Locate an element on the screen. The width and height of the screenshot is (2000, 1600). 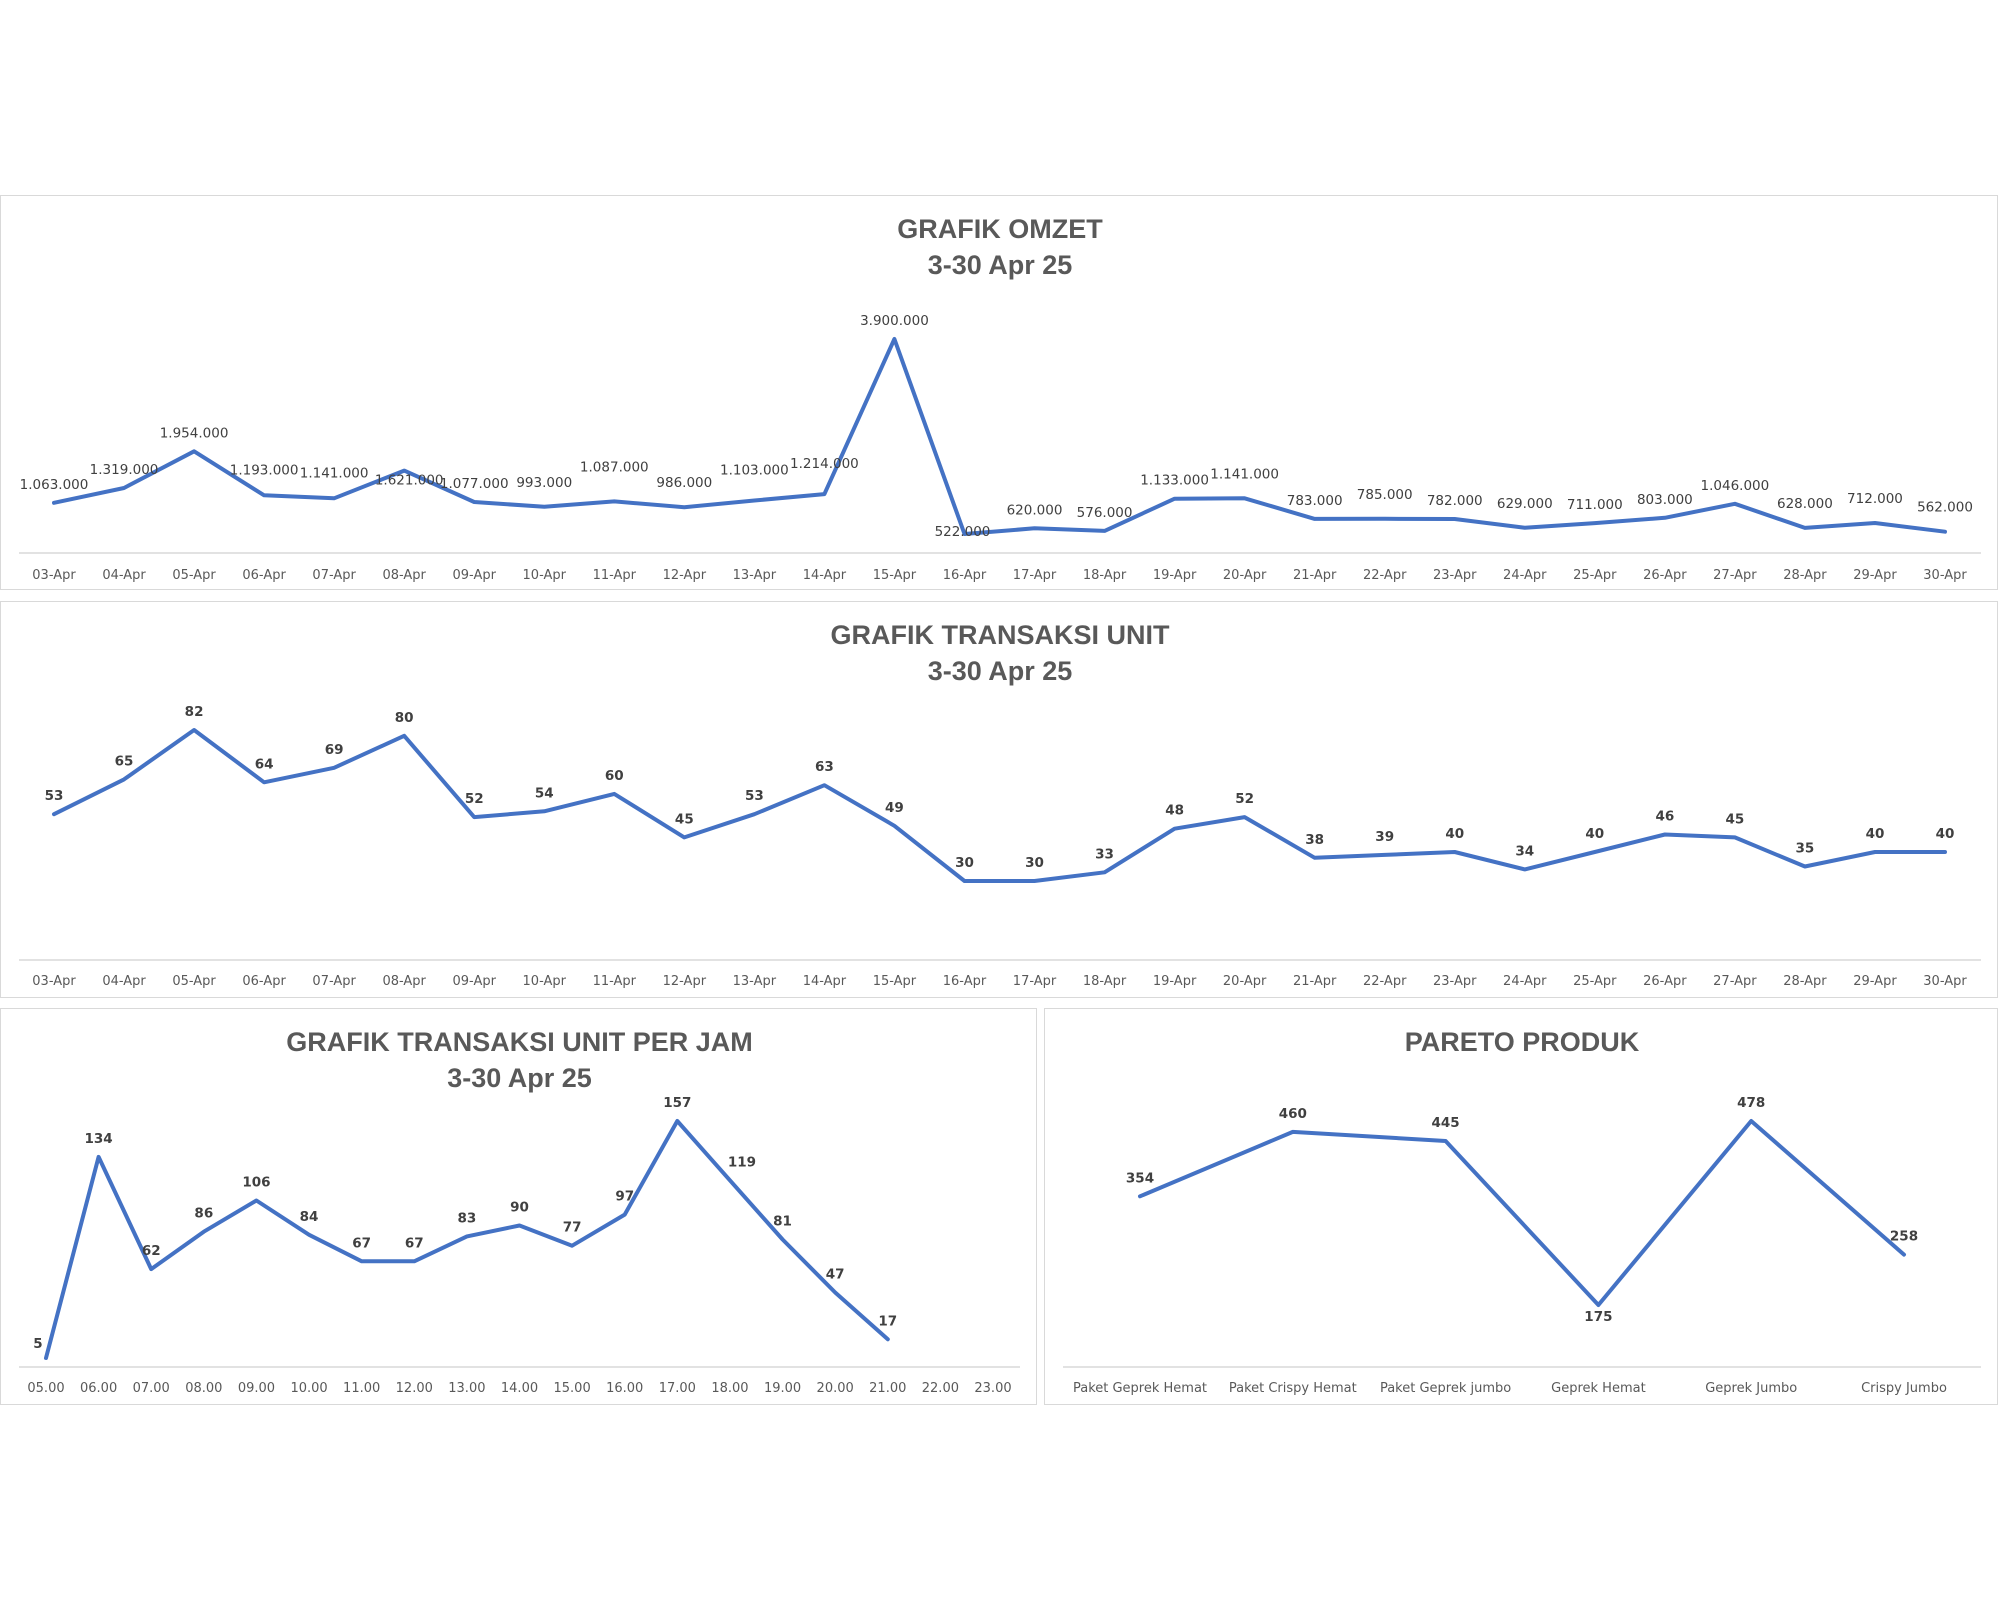
x-tick-label: 06-Apr is located at coordinates (264, 981).